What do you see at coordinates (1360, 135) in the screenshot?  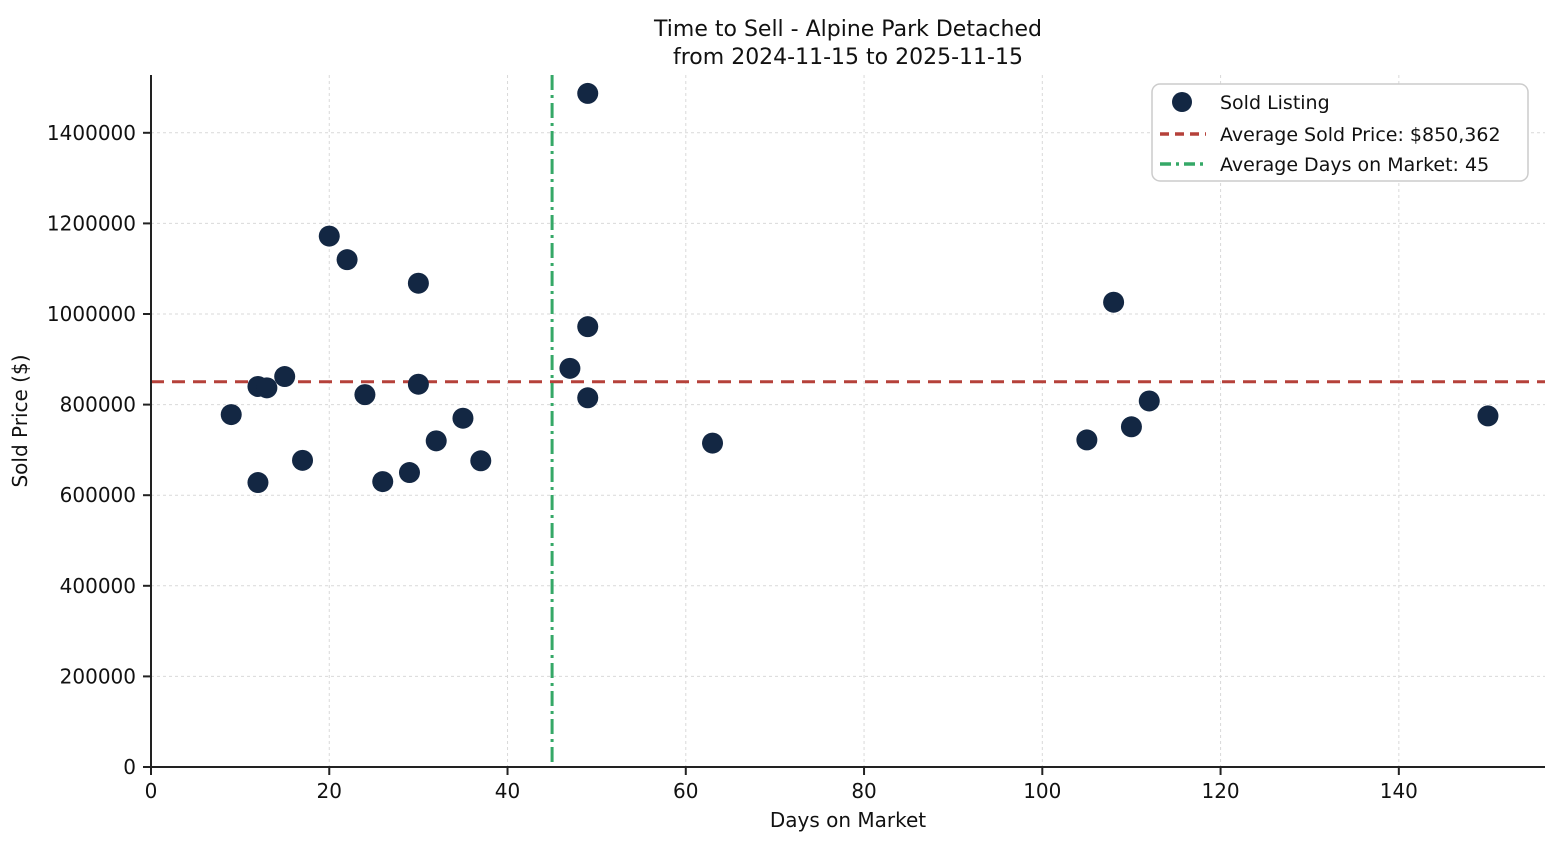 I see `legend-average-price-label: Average Sold Price: $850,362` at bounding box center [1360, 135].